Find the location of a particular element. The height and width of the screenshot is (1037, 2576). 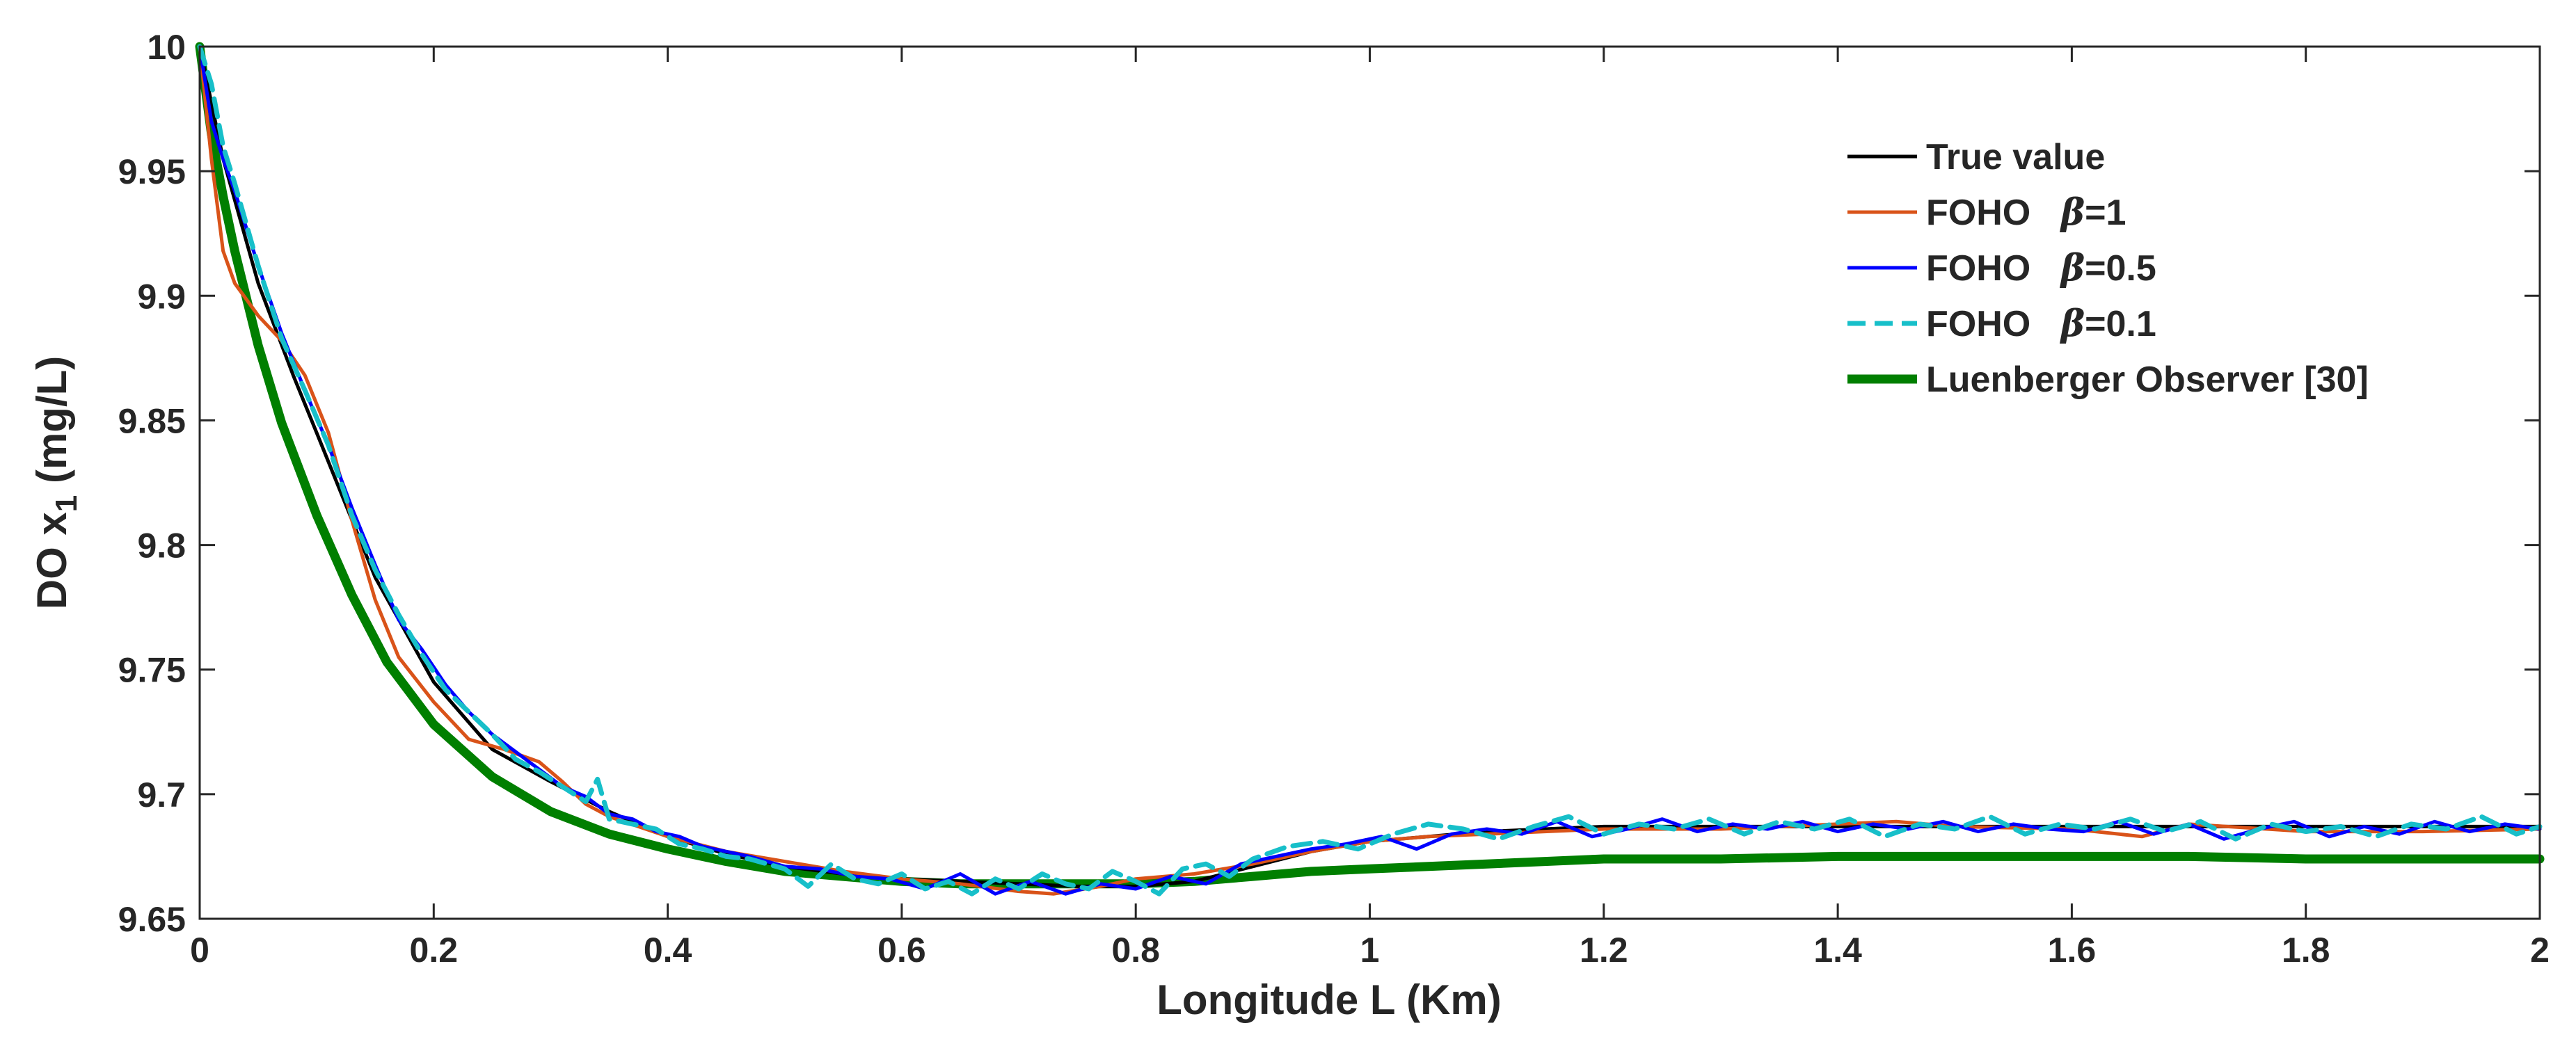

y-axis-label: DO x1 (mg/L) is located at coordinates (56, 483).